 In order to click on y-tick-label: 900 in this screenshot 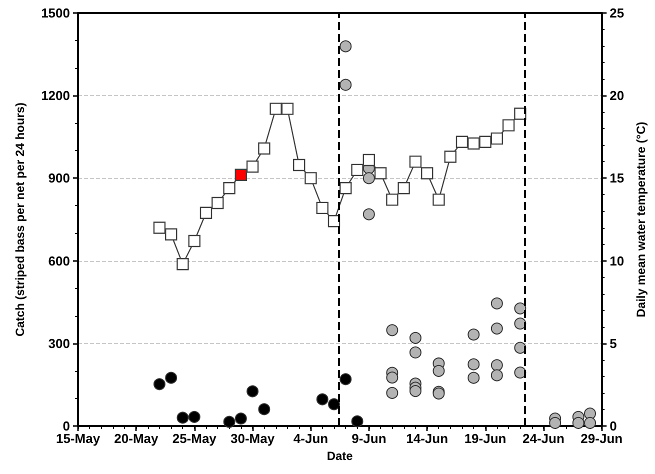, I will do `click(59, 178)`.